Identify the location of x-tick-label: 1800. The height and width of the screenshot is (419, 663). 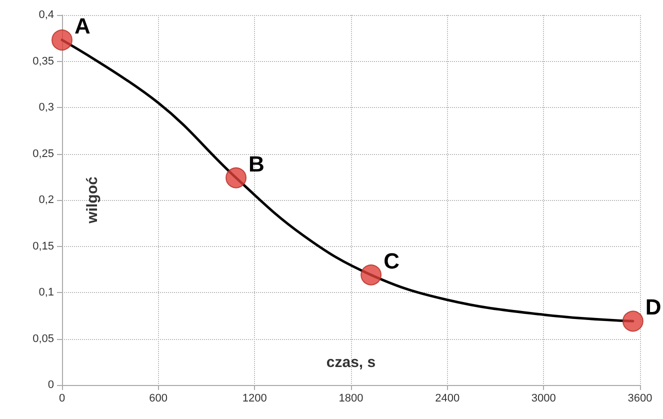
(351, 398).